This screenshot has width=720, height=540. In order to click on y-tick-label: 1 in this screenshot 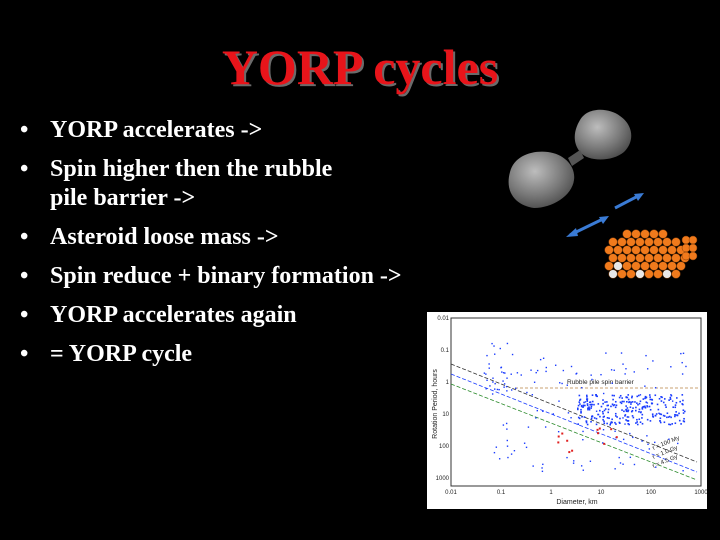, I will do `click(448, 383)`.